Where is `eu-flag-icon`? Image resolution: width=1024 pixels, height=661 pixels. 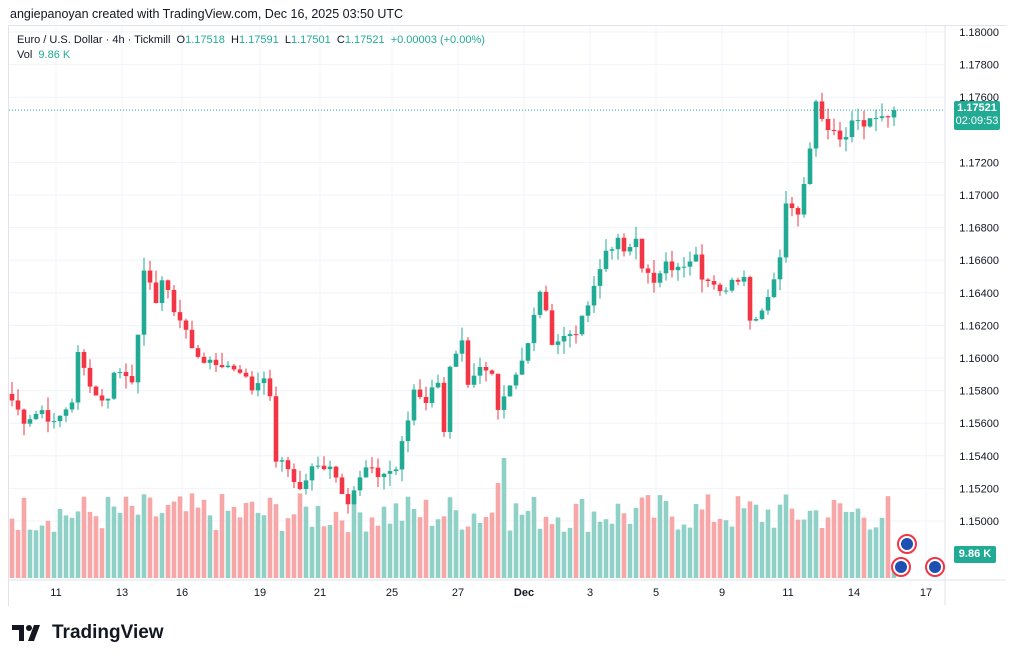
eu-flag-icon is located at coordinates (901, 567).